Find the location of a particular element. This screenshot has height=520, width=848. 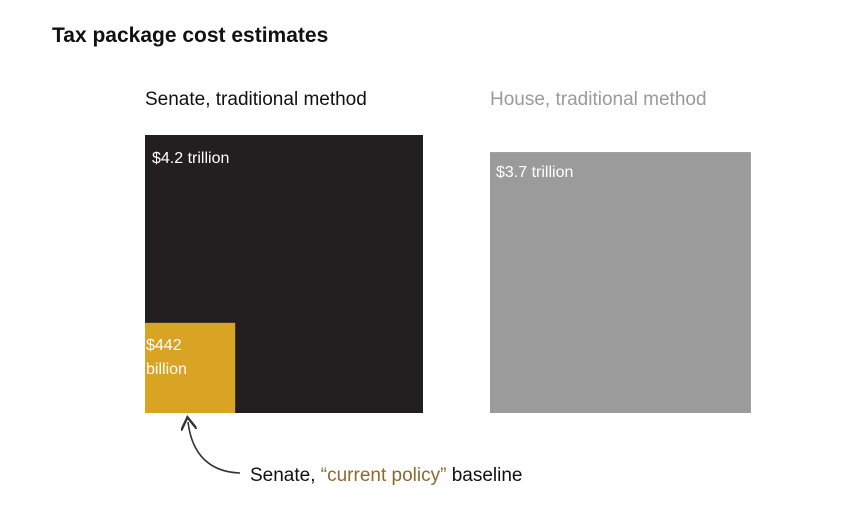

house-panel-label: House, traditional method is located at coordinates (598, 99).